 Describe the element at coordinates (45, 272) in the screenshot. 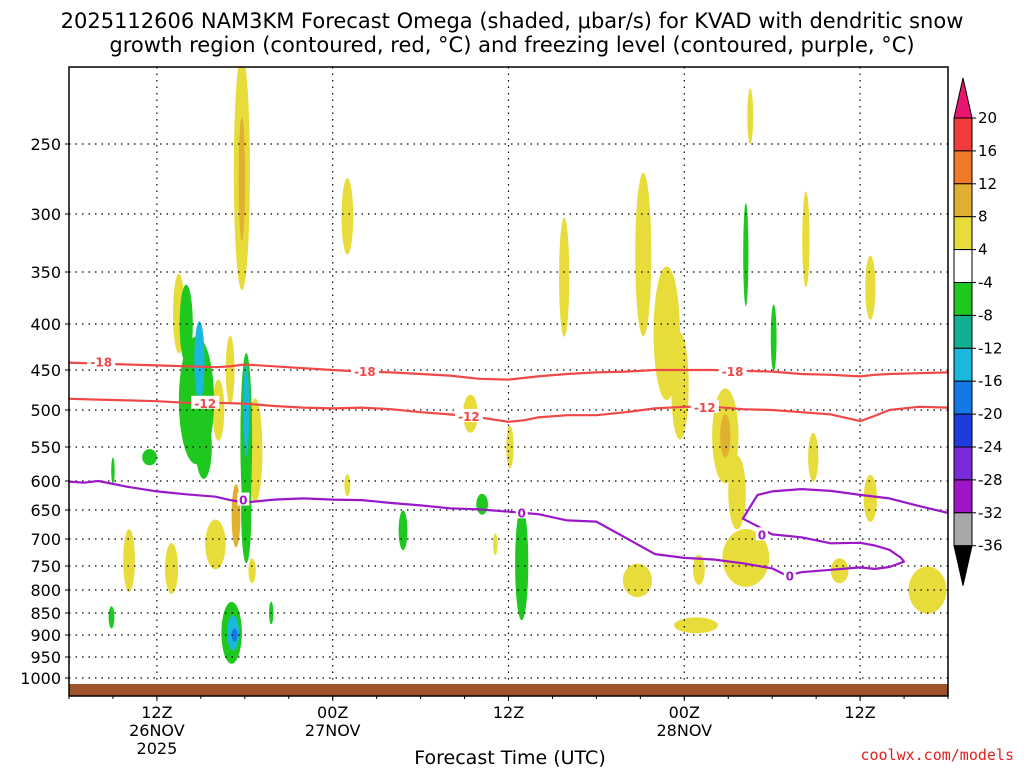

I see `y-tick-label: 350` at that location.